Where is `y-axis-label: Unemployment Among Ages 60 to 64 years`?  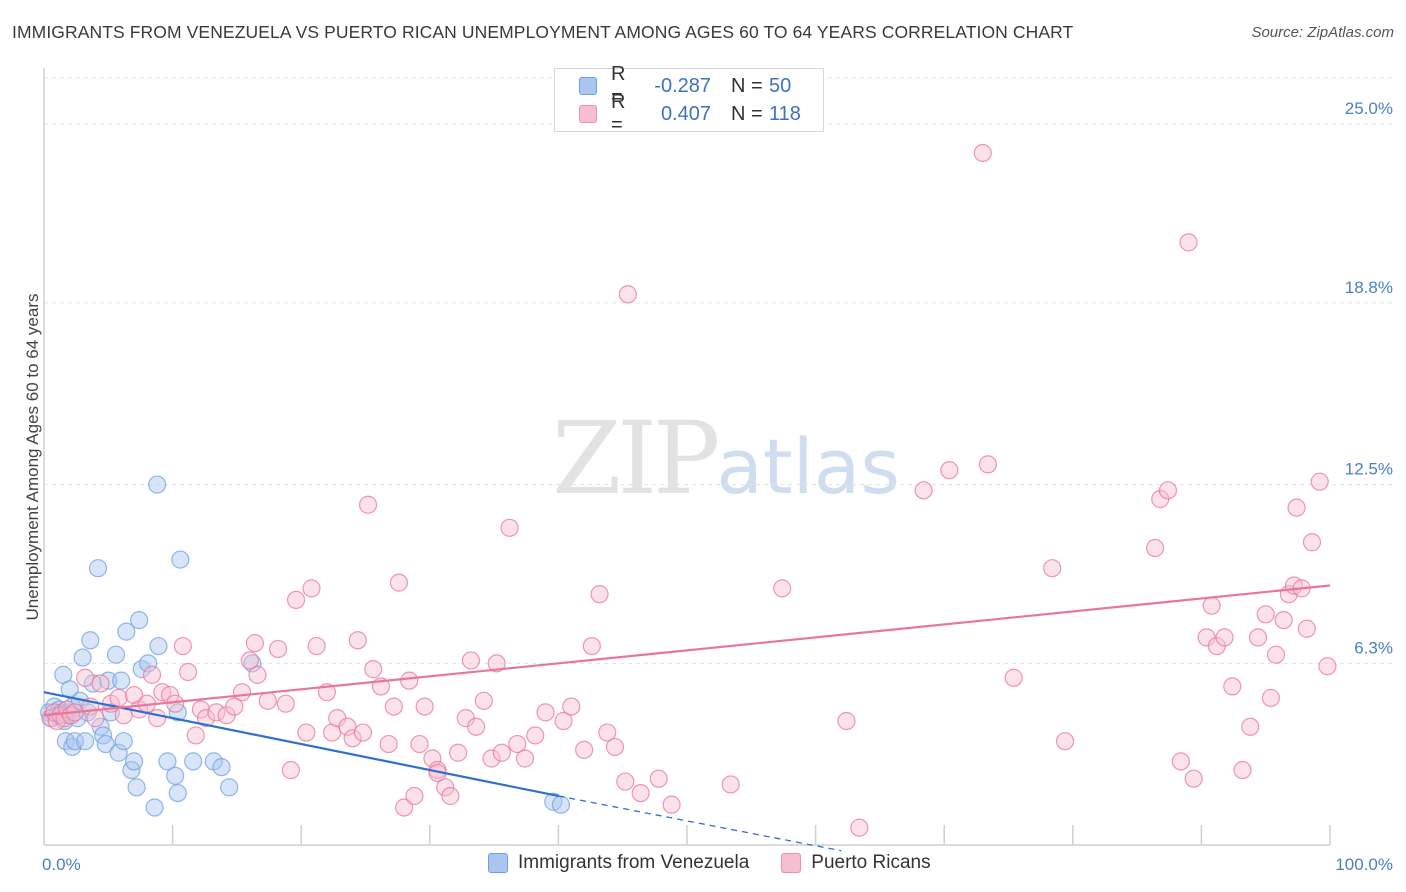 y-axis-label: Unemployment Among Ages 60 to 64 years is located at coordinates (32, 457).